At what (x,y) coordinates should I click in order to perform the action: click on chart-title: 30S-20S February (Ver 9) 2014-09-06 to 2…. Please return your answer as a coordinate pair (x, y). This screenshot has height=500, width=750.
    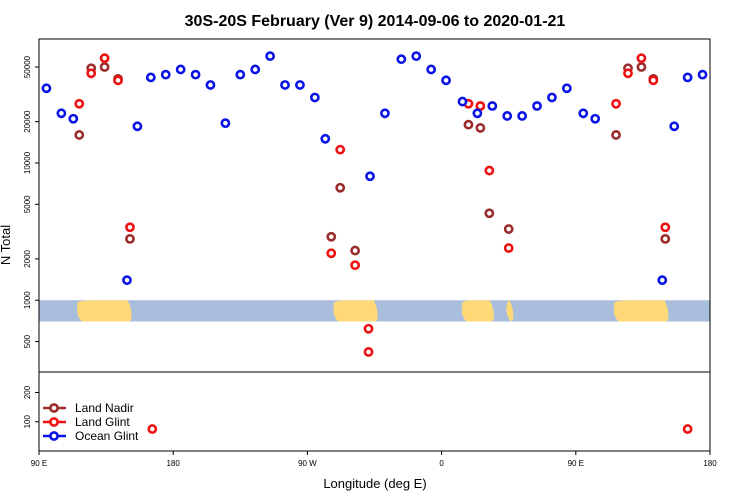
    Looking at the image, I should click on (375, 21).